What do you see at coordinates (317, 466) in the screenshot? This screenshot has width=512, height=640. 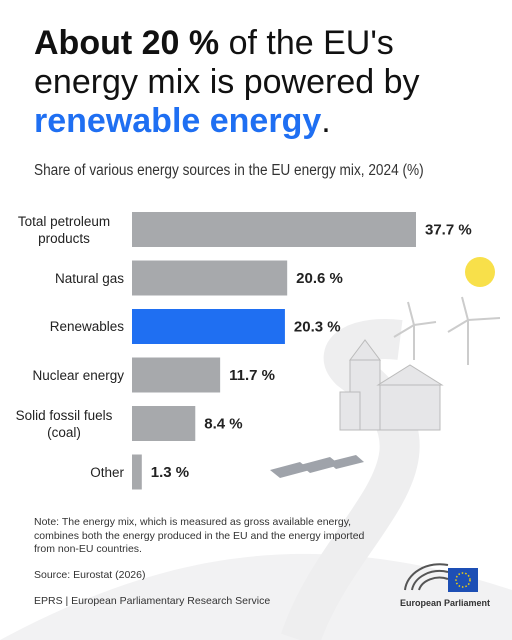 I see `solar-panels` at bounding box center [317, 466].